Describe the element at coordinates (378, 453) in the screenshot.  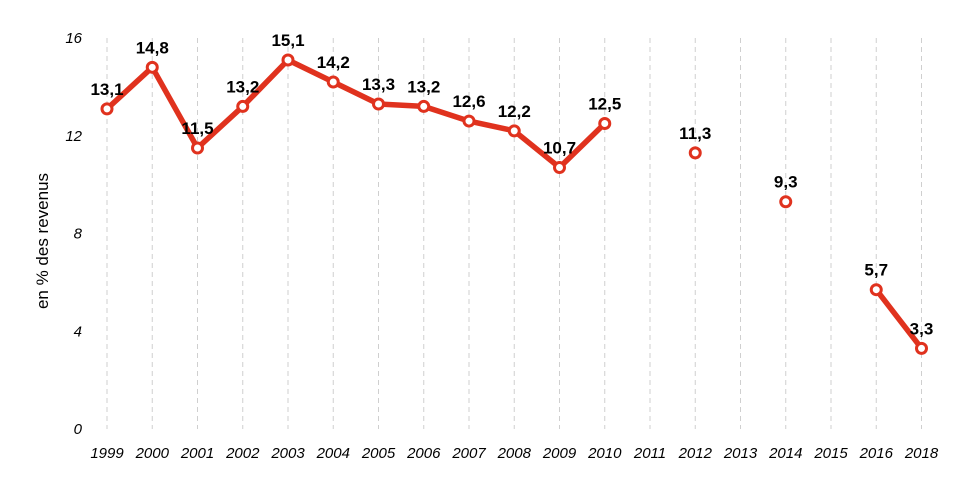
I see `x-tick-label: 2005` at that location.